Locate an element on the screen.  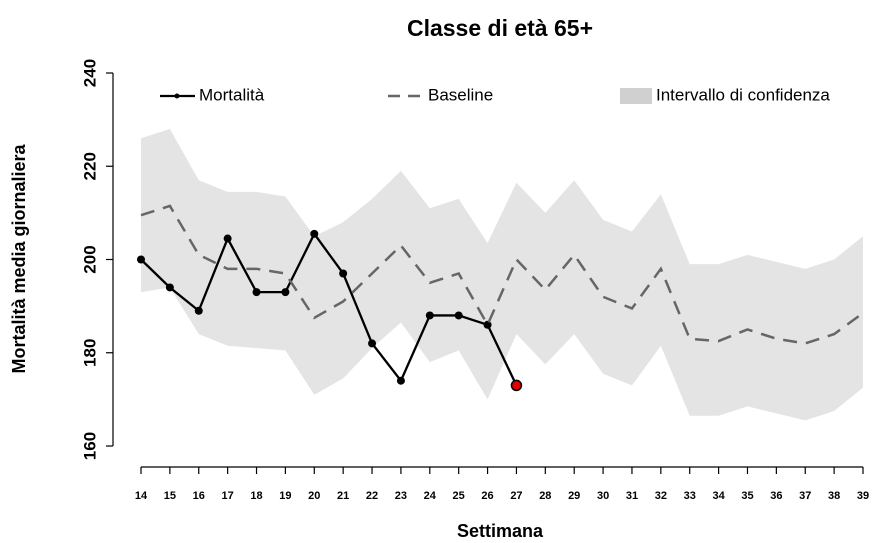
y-tick-label: 200 is located at coordinates (89, 259).